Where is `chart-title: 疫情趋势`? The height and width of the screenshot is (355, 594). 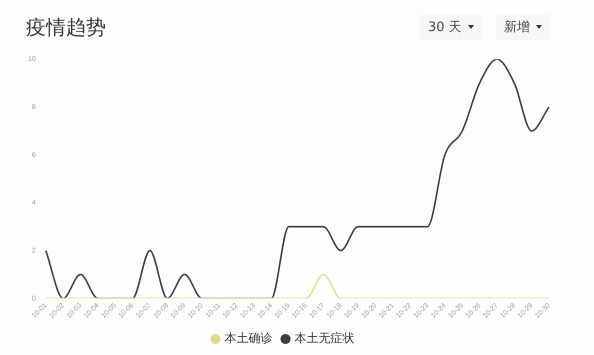
chart-title: 疫情趋势 is located at coordinates (66, 27).